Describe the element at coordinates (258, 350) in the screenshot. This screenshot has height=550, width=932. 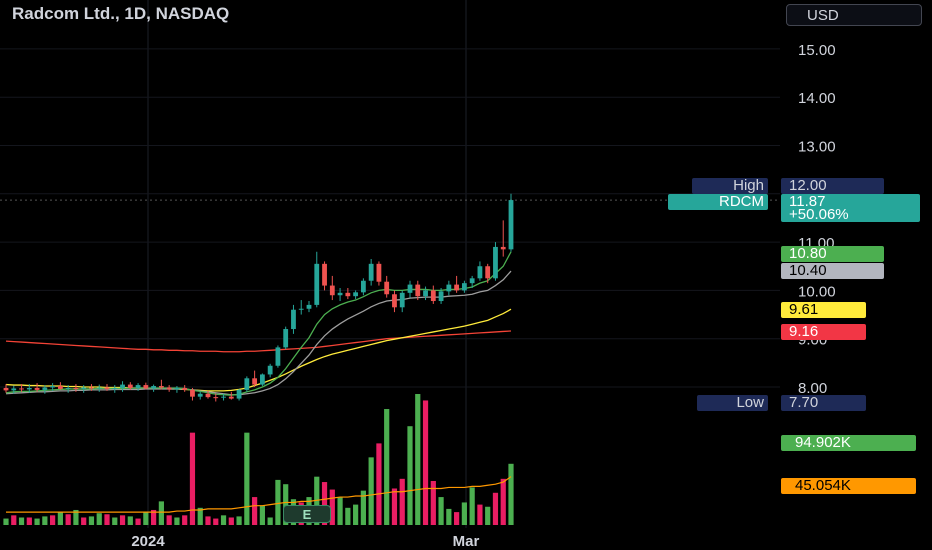
I see `ma-yellow-line` at that location.